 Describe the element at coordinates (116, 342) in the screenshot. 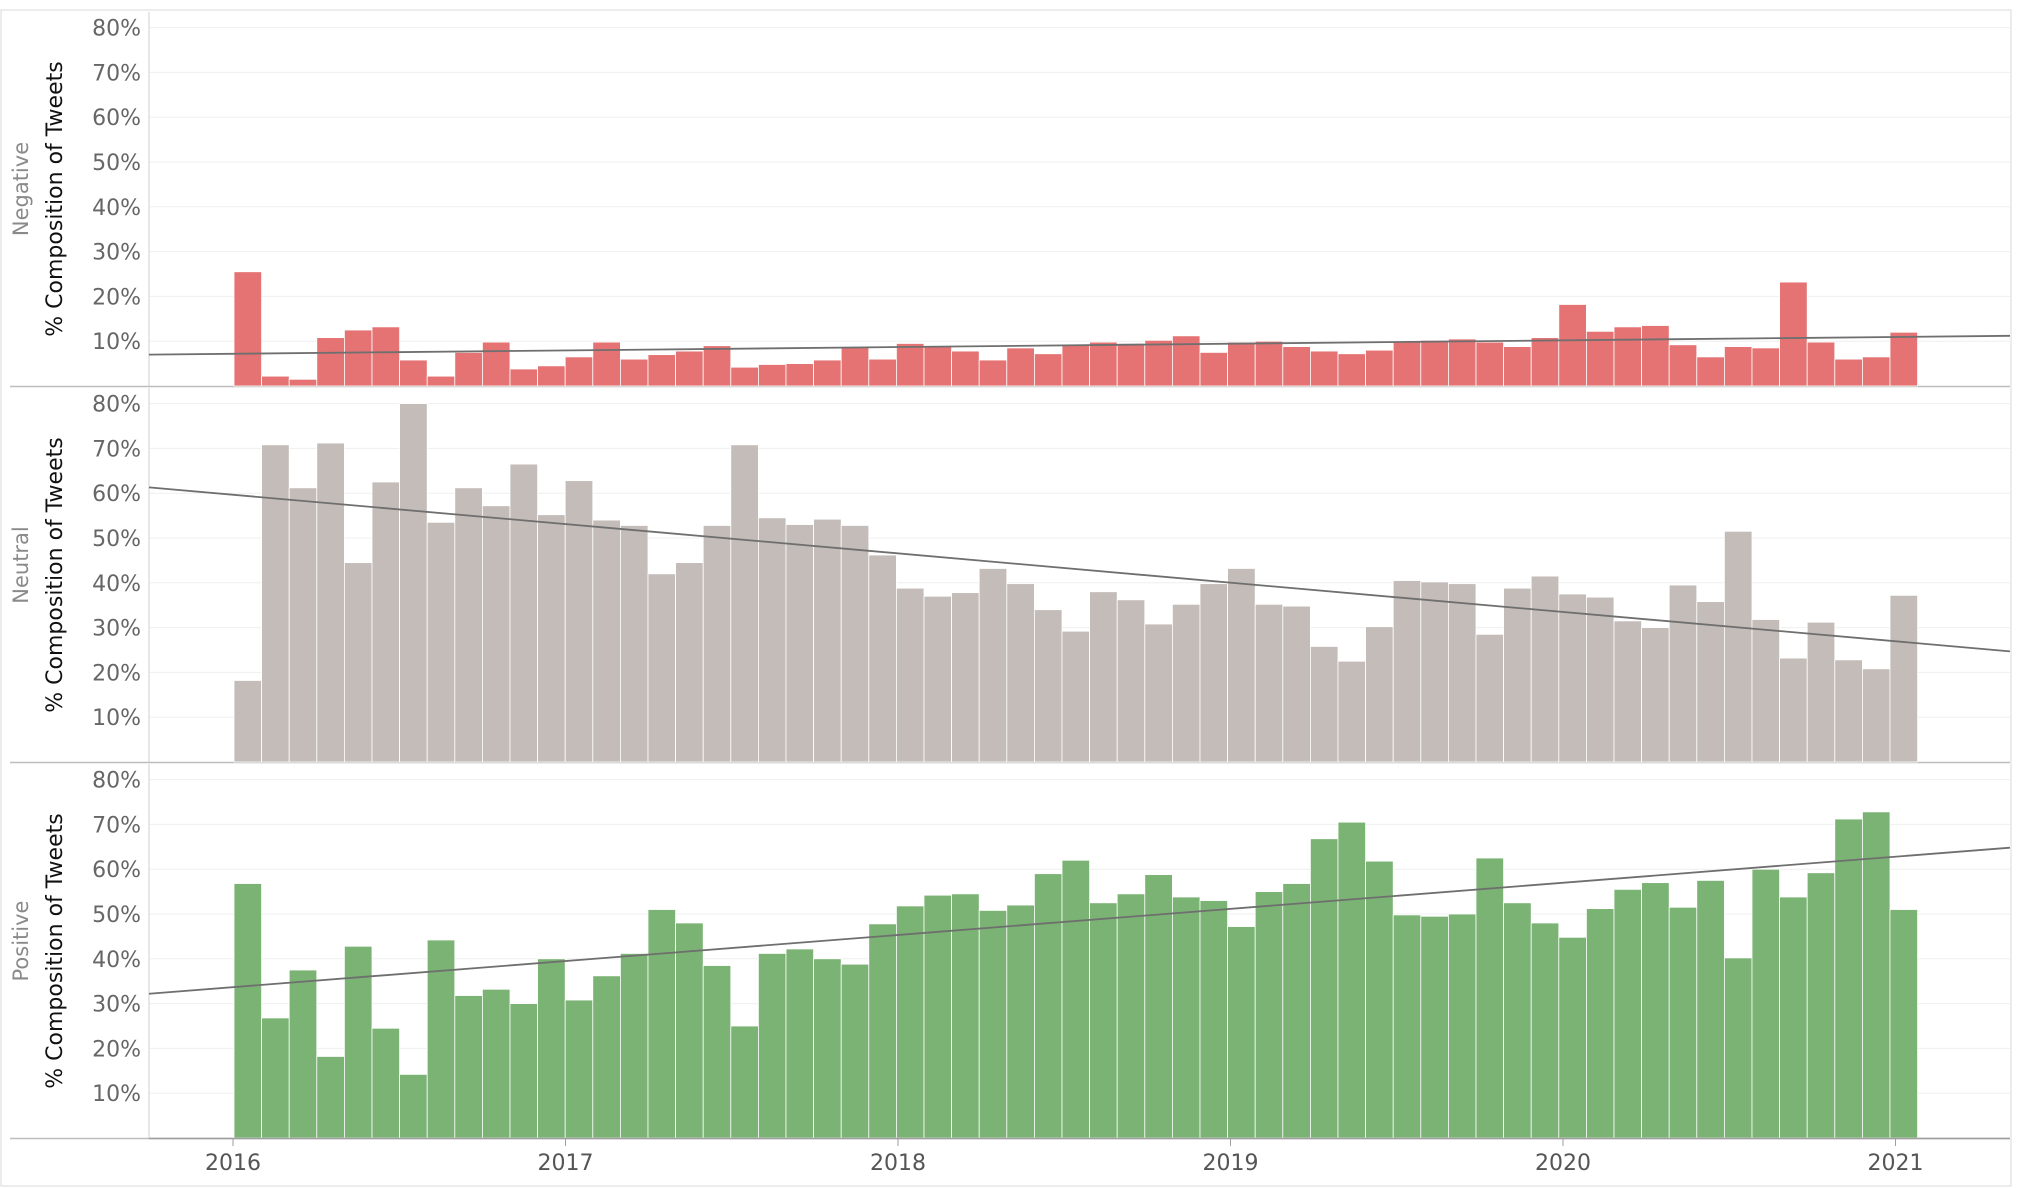

I see `y-tick-label: 10%` at that location.